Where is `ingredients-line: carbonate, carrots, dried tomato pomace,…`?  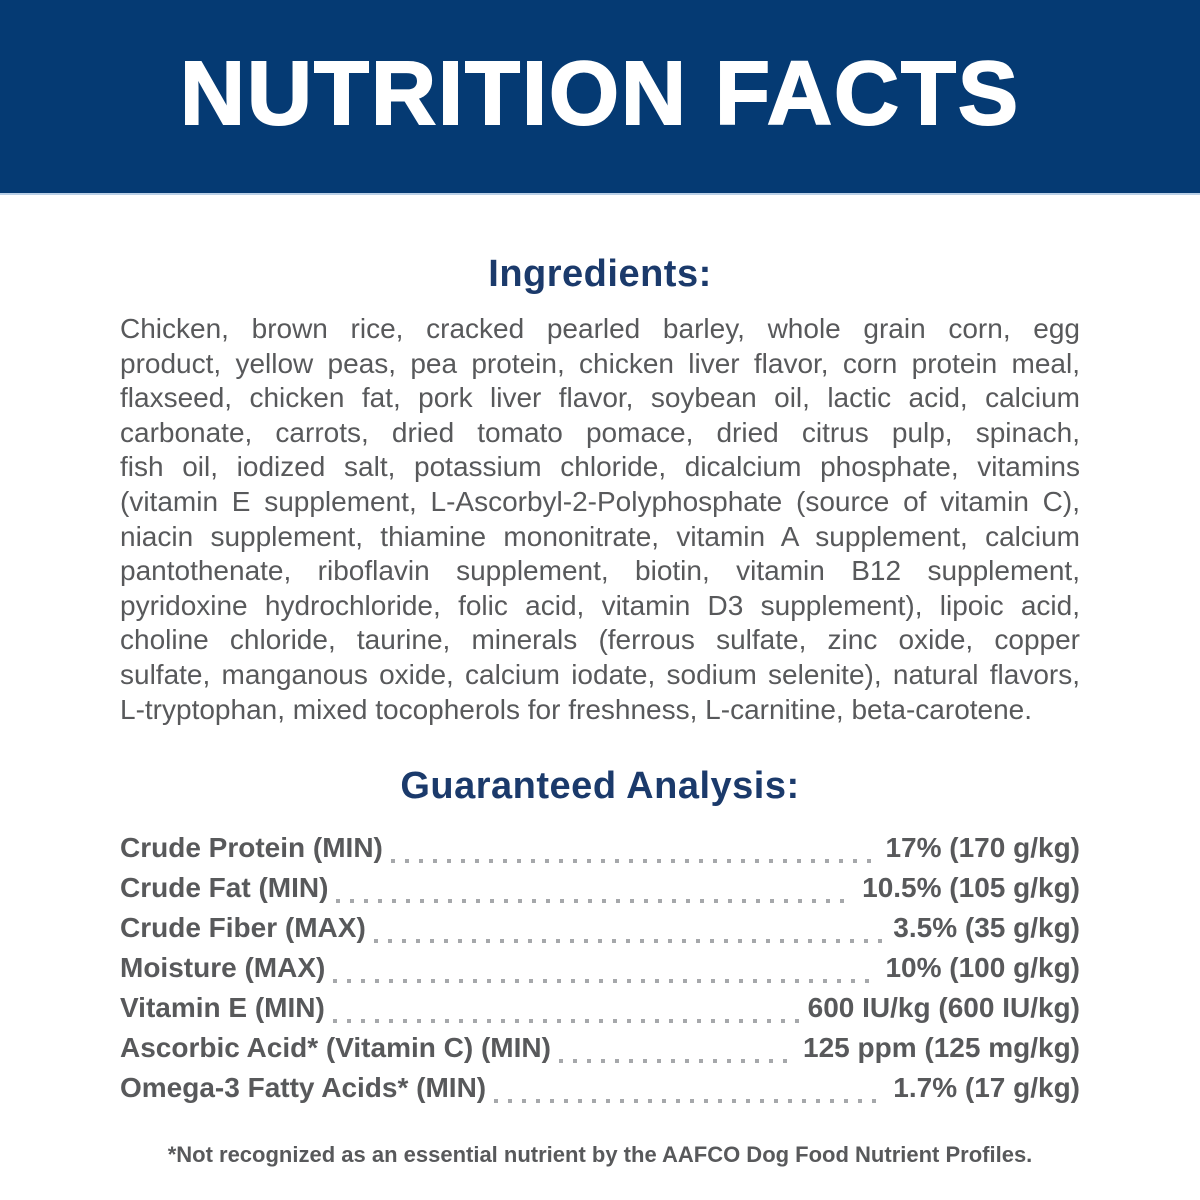
ingredients-line: carbonate, carrots, dried tomato pomace,… is located at coordinates (600, 432).